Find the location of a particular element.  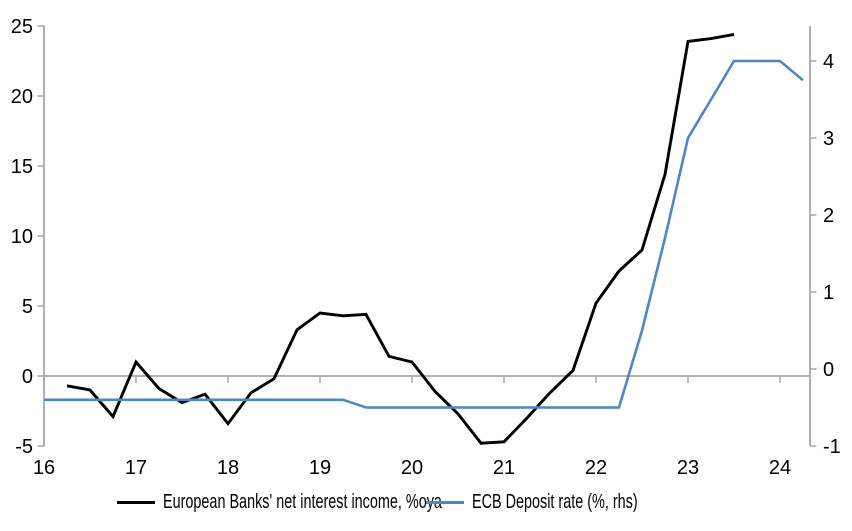

left-axis-tick-label: 25 is located at coordinates (22, 27).